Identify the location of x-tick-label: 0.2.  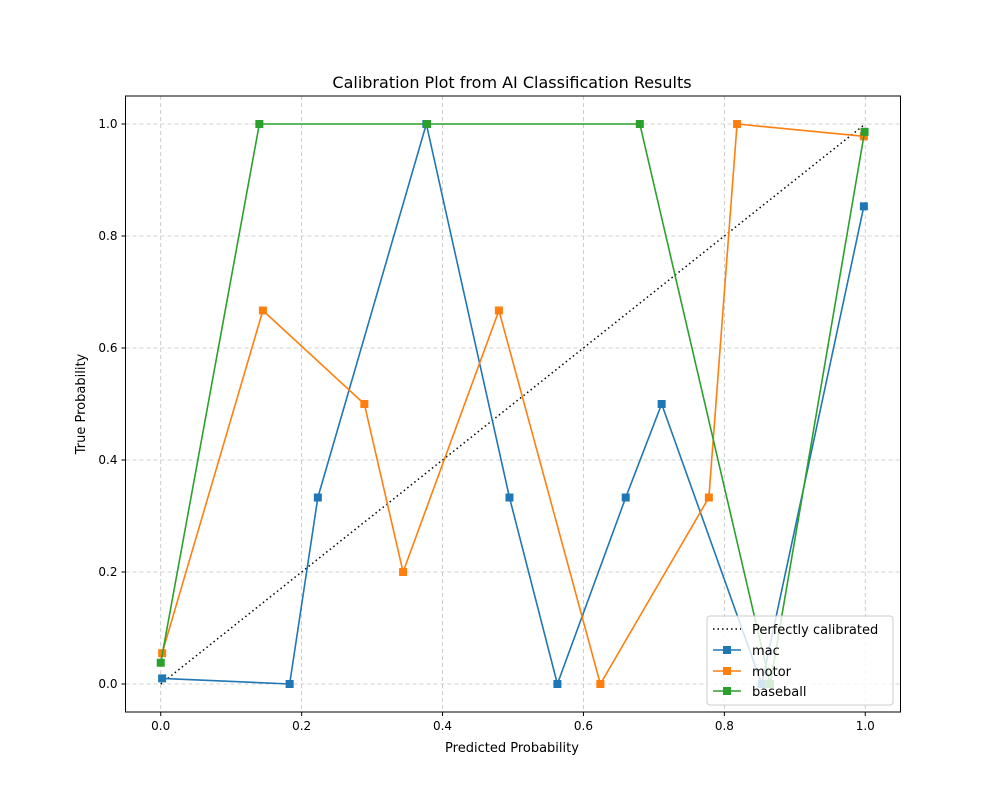
(301, 726).